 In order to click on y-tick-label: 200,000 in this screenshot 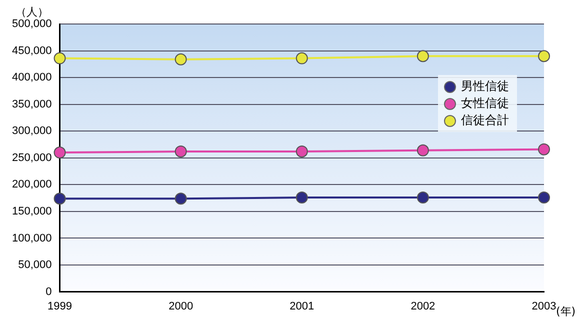, I will do `click(32, 184)`.